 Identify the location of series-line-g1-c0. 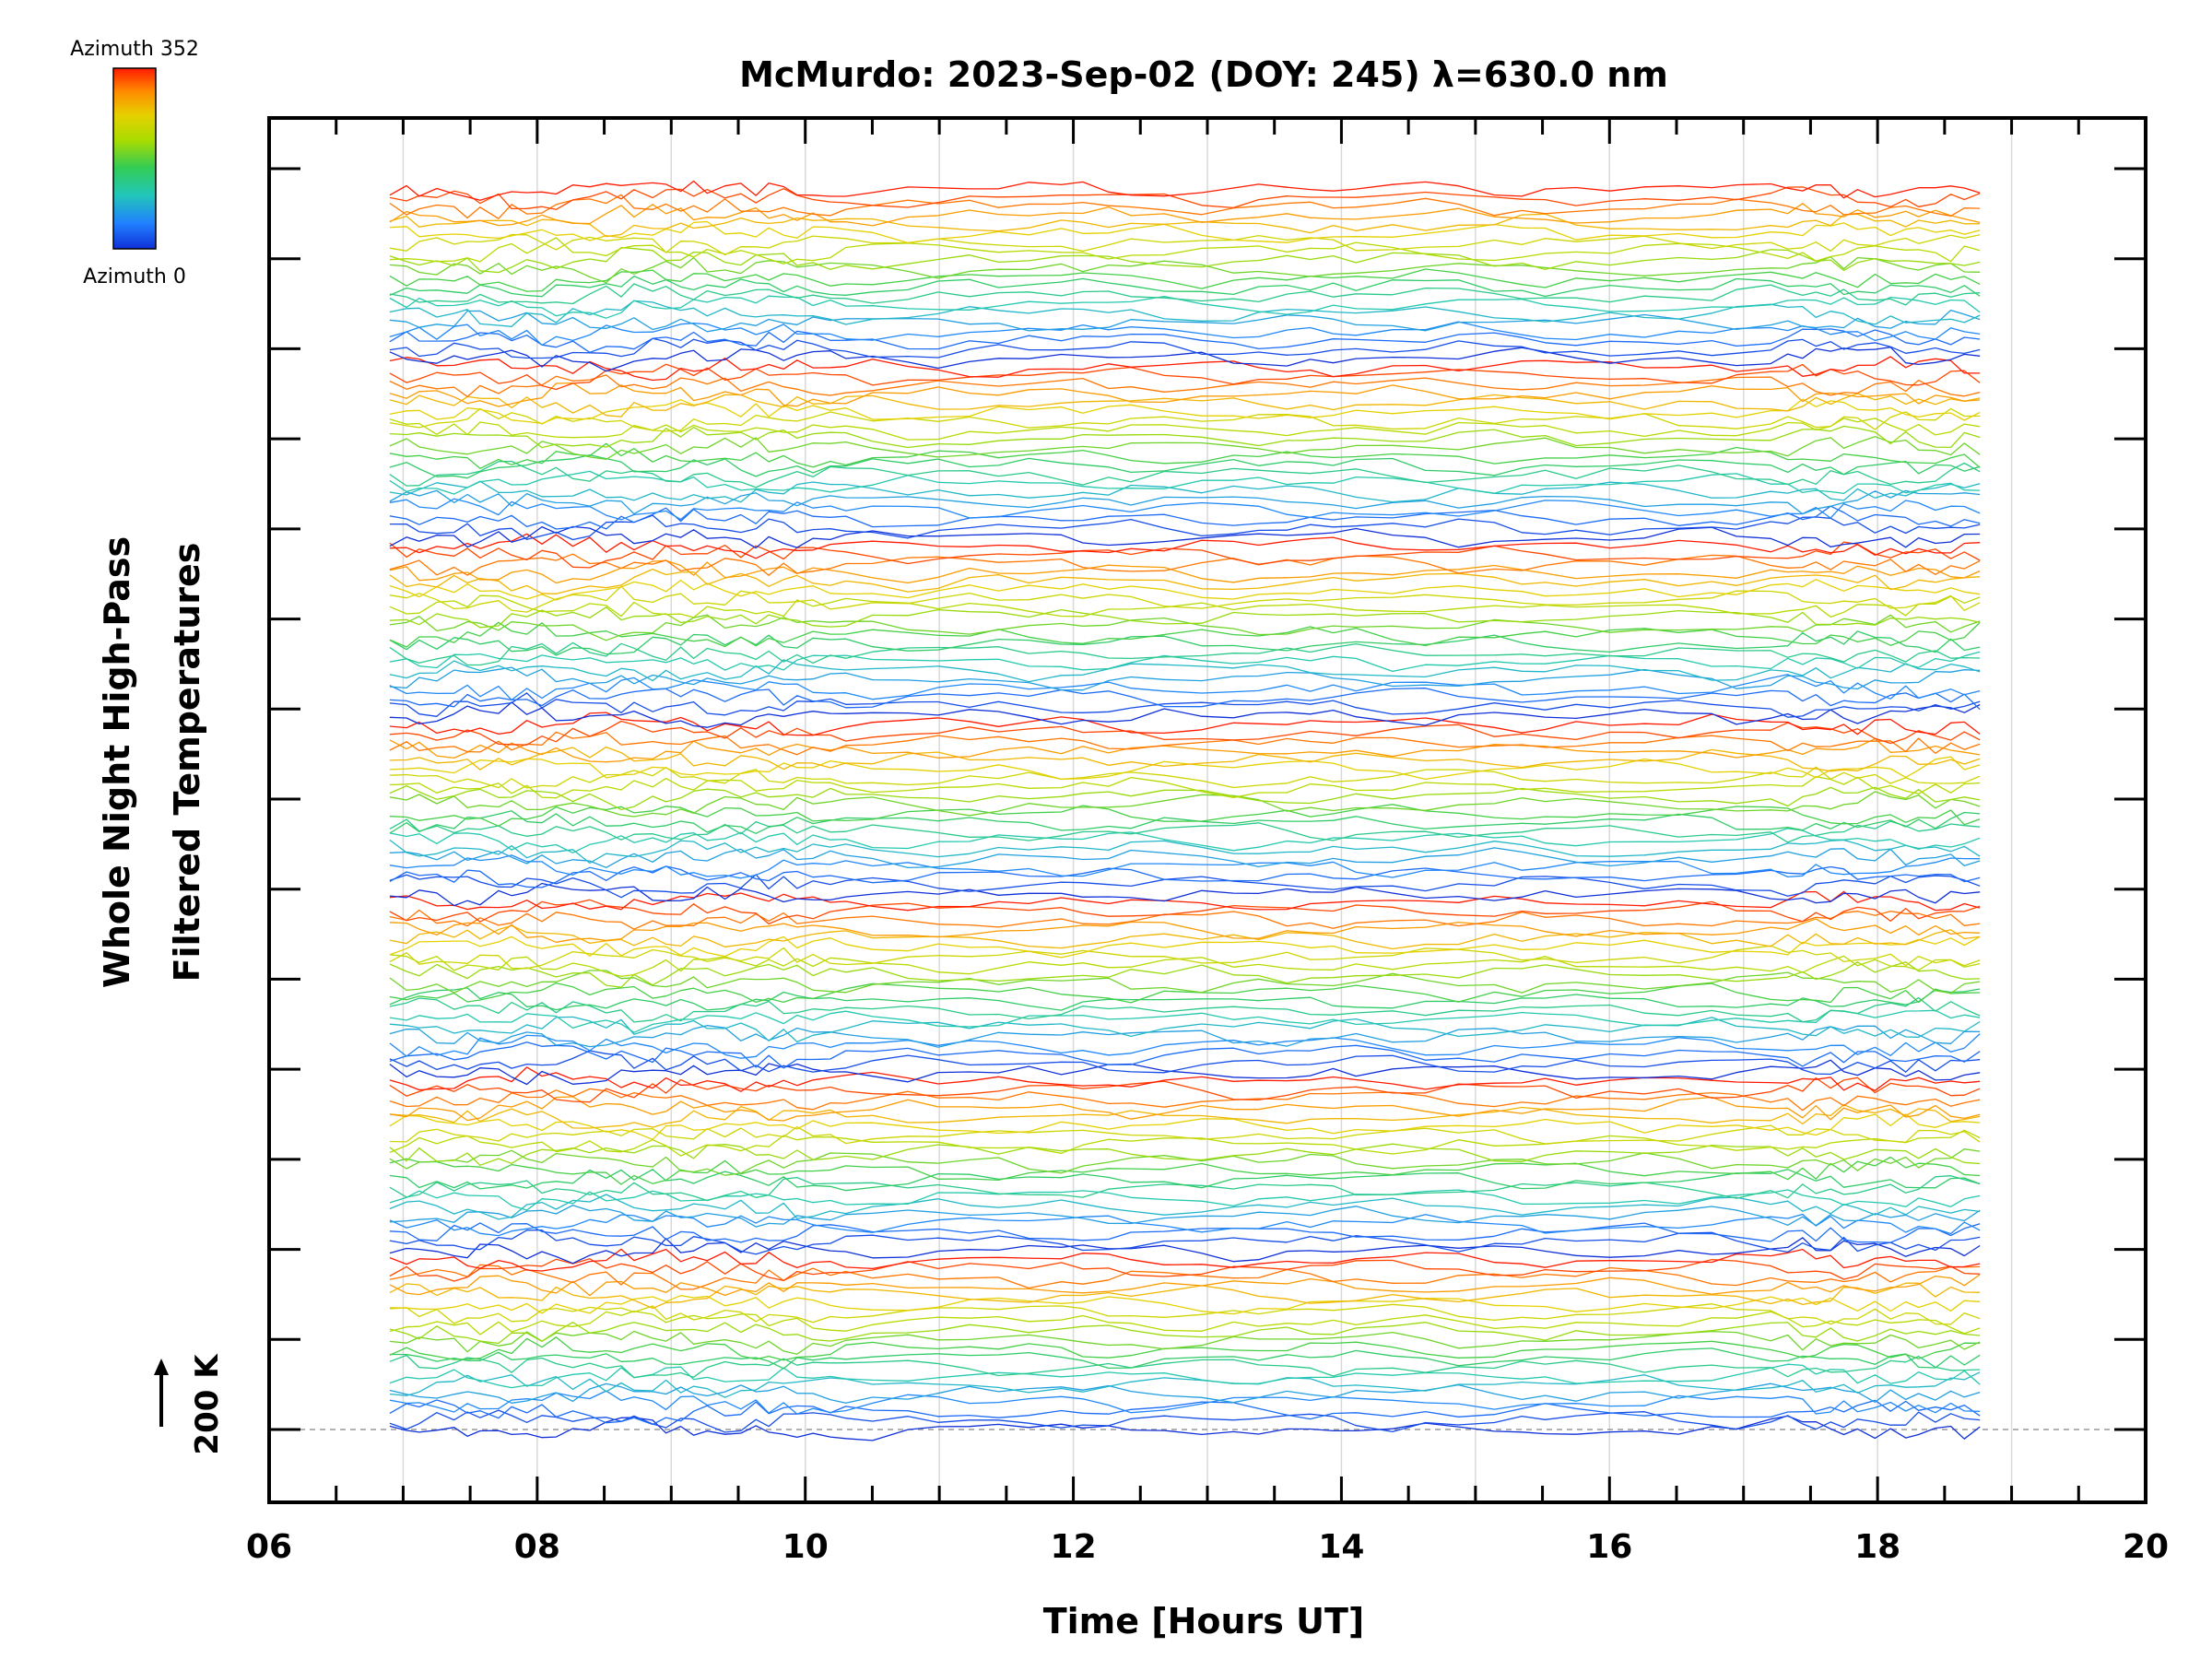
(1185, 1251).